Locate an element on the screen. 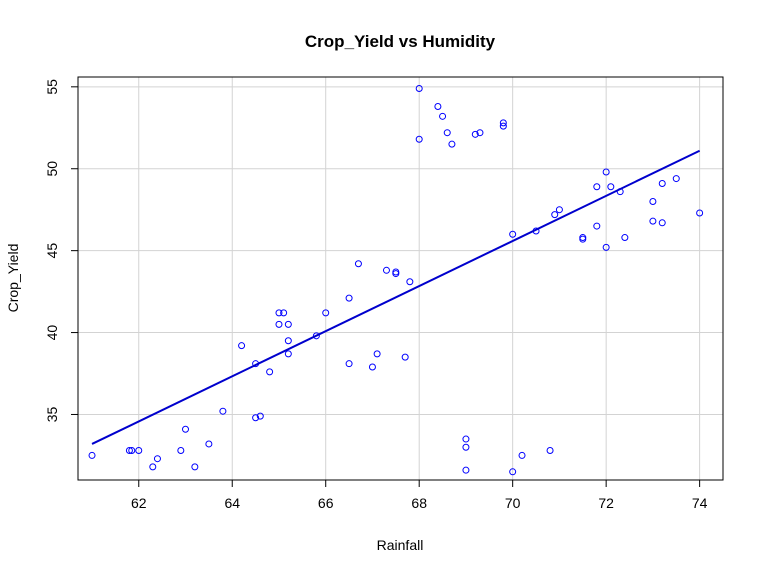  y-axis-label: Crop_Yield is located at coordinates (13, 278).